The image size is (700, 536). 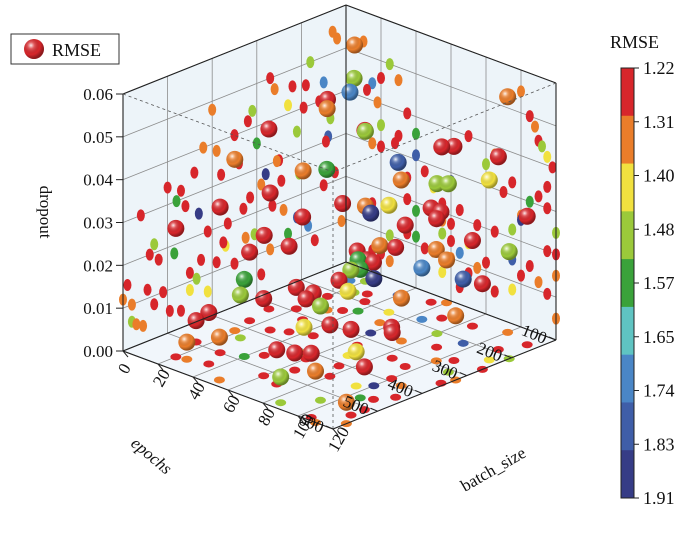 What do you see at coordinates (161, 378) in the screenshot?
I see `y-tick-label: 20` at bounding box center [161, 378].